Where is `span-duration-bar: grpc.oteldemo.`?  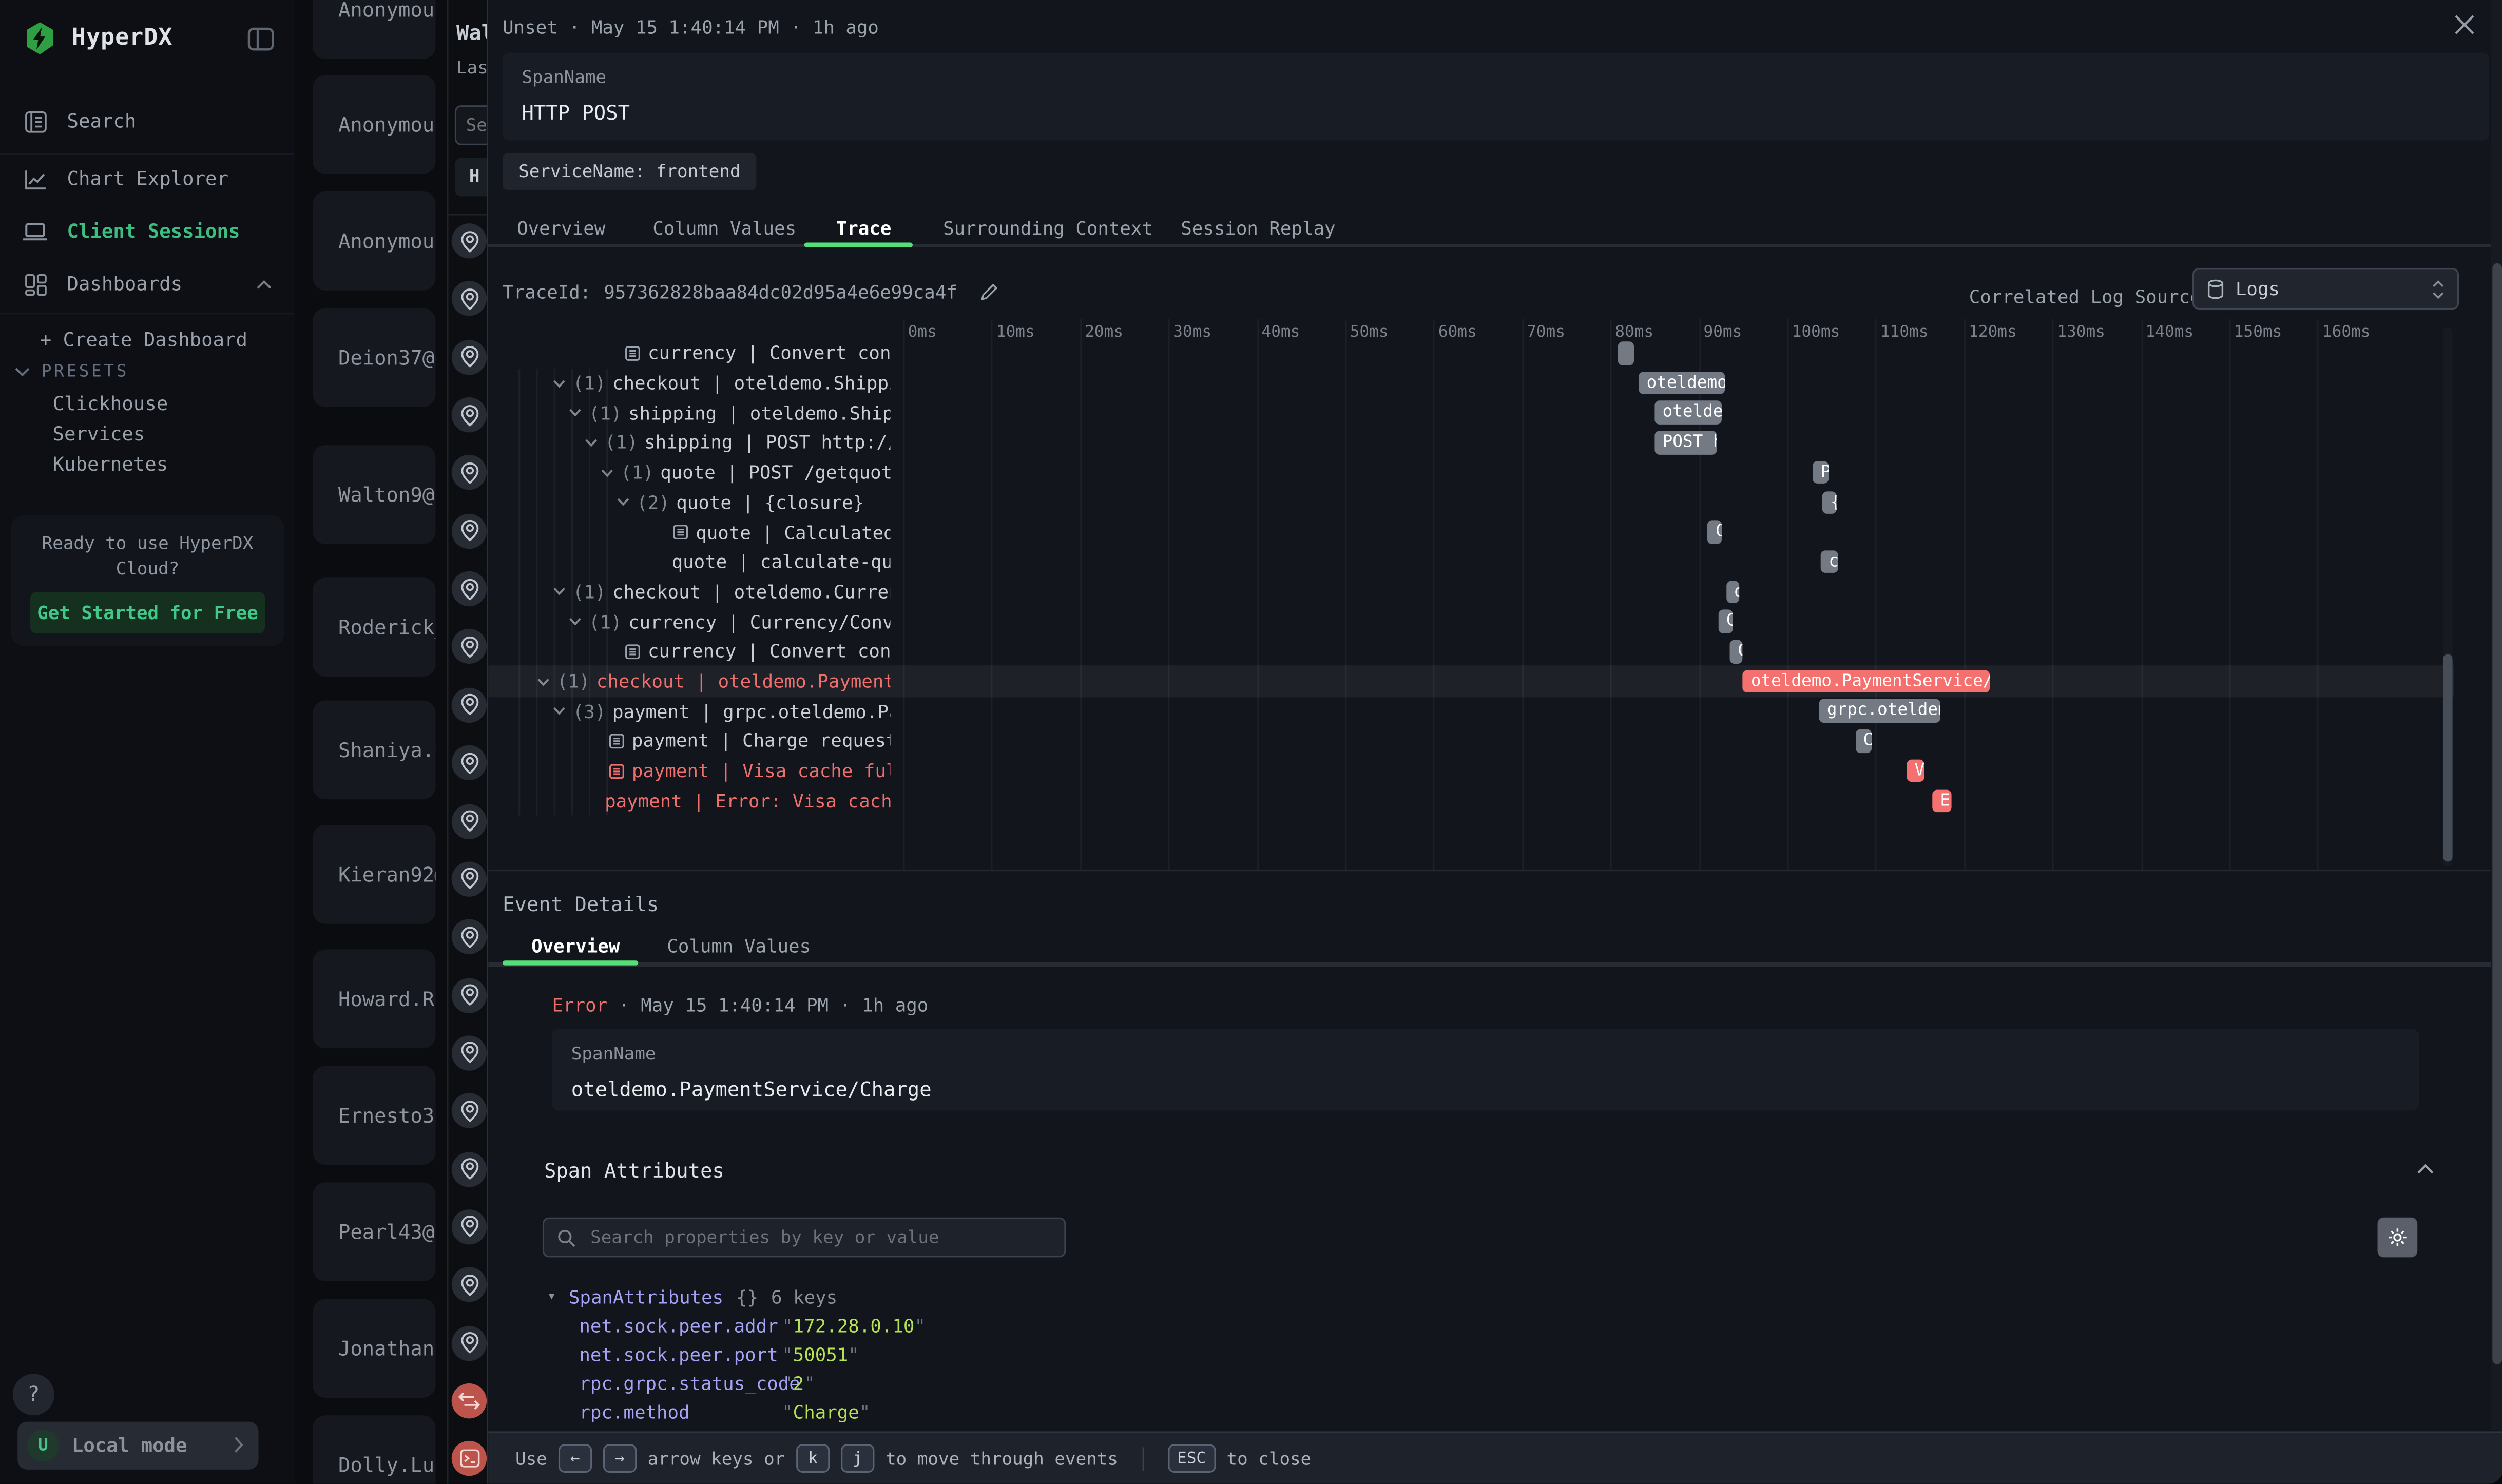 span-duration-bar: grpc.oteldemo. is located at coordinates (1879, 711).